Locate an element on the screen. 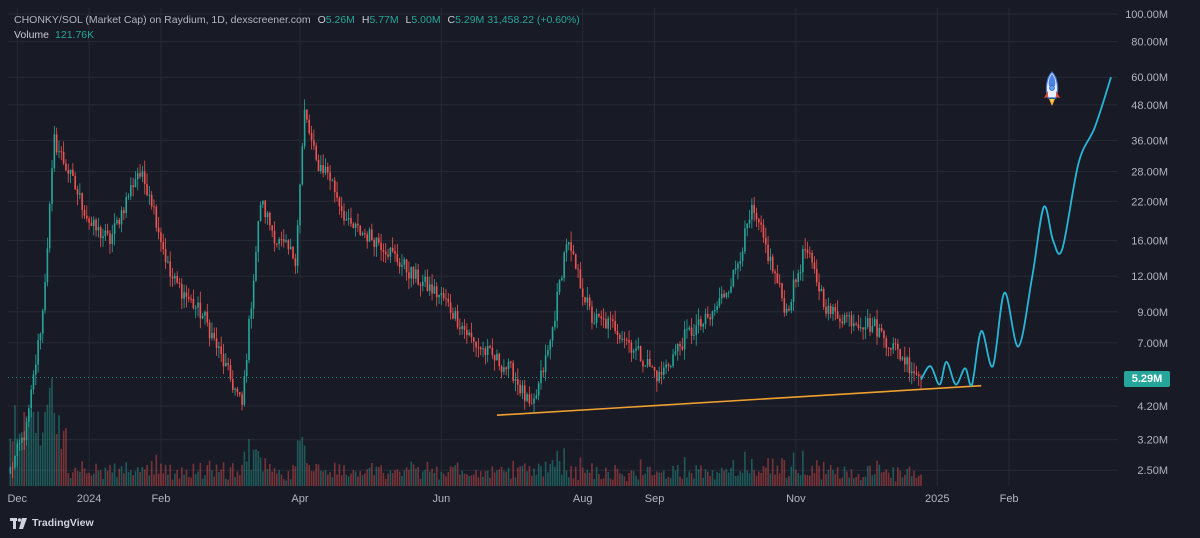 This screenshot has height=538, width=1200. last-price-tag: 5.29M is located at coordinates (1147, 379).